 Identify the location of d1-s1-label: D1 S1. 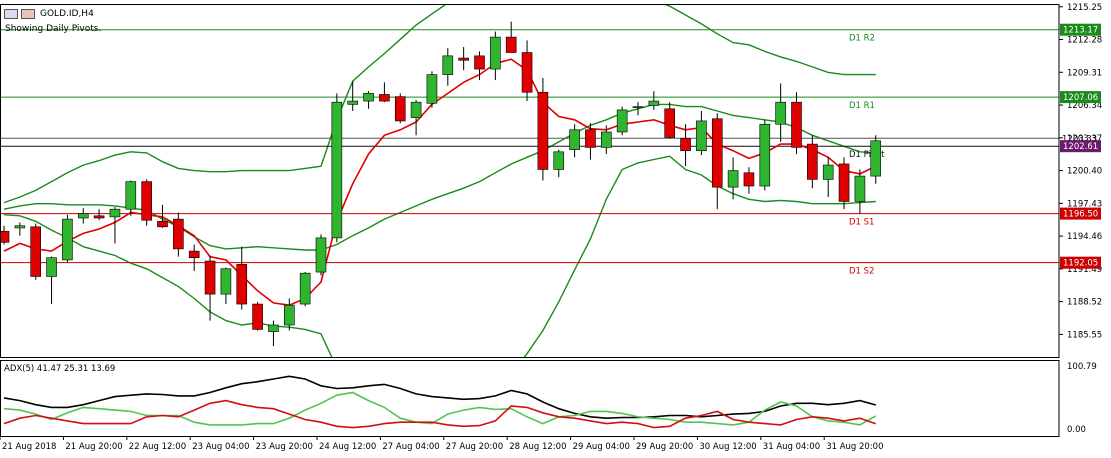
(861, 223).